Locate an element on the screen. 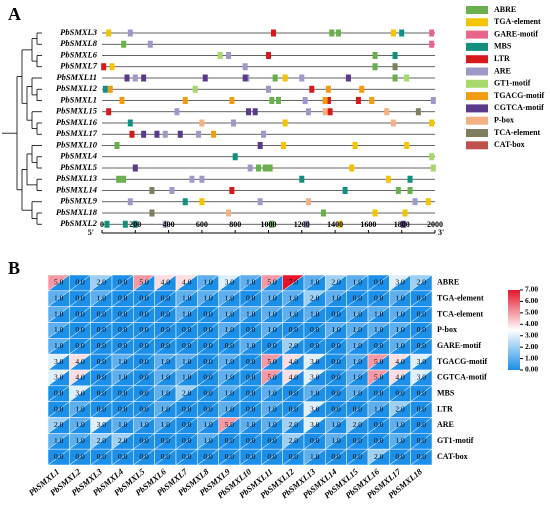 Image resolution: width=550 pixels, height=514 pixels. panel-letter: A is located at coordinates (14, 14).